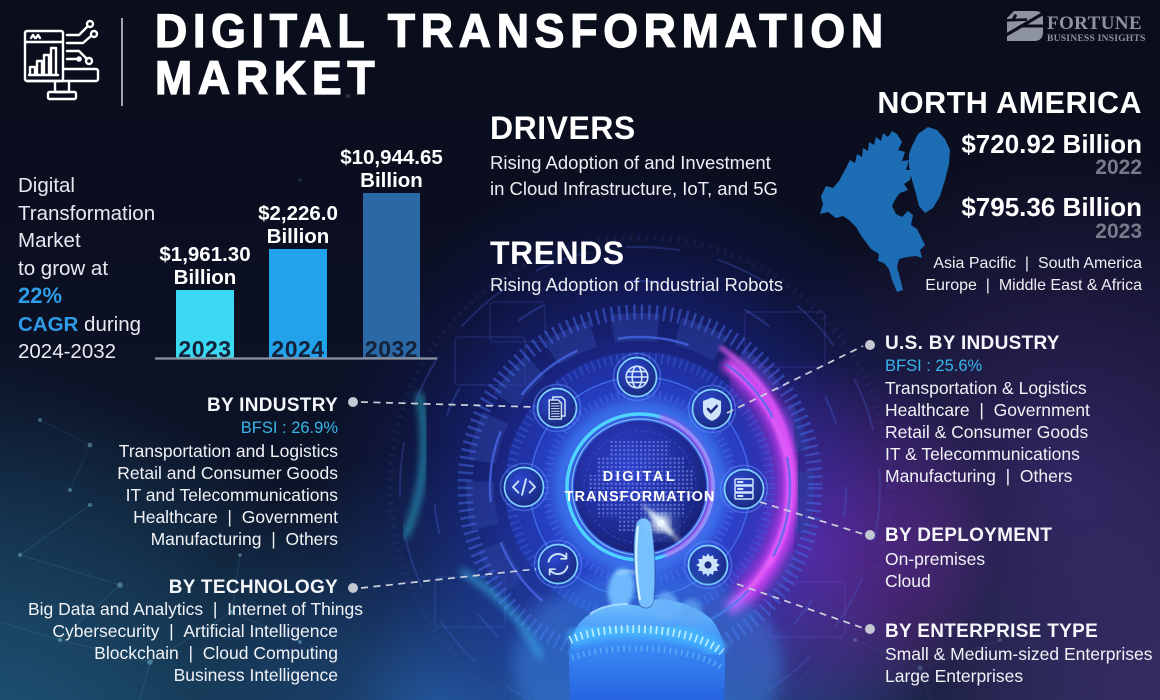 The image size is (1160, 700). What do you see at coordinates (640, 477) in the screenshot?
I see `svg-text: DIGITAL` at bounding box center [640, 477].